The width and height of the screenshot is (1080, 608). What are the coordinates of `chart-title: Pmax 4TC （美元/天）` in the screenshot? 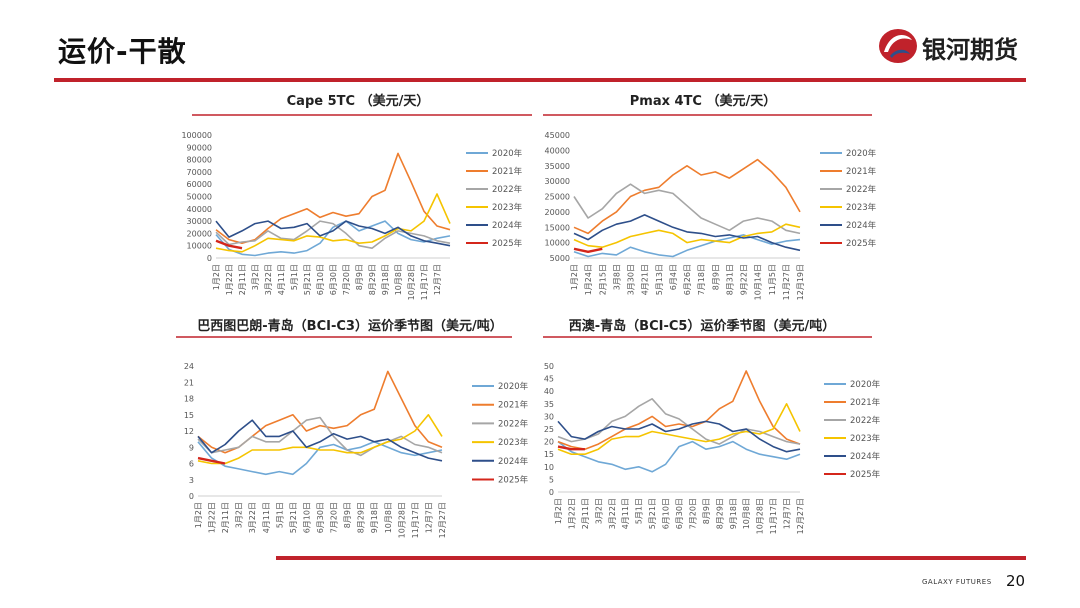 It's located at (703, 101).